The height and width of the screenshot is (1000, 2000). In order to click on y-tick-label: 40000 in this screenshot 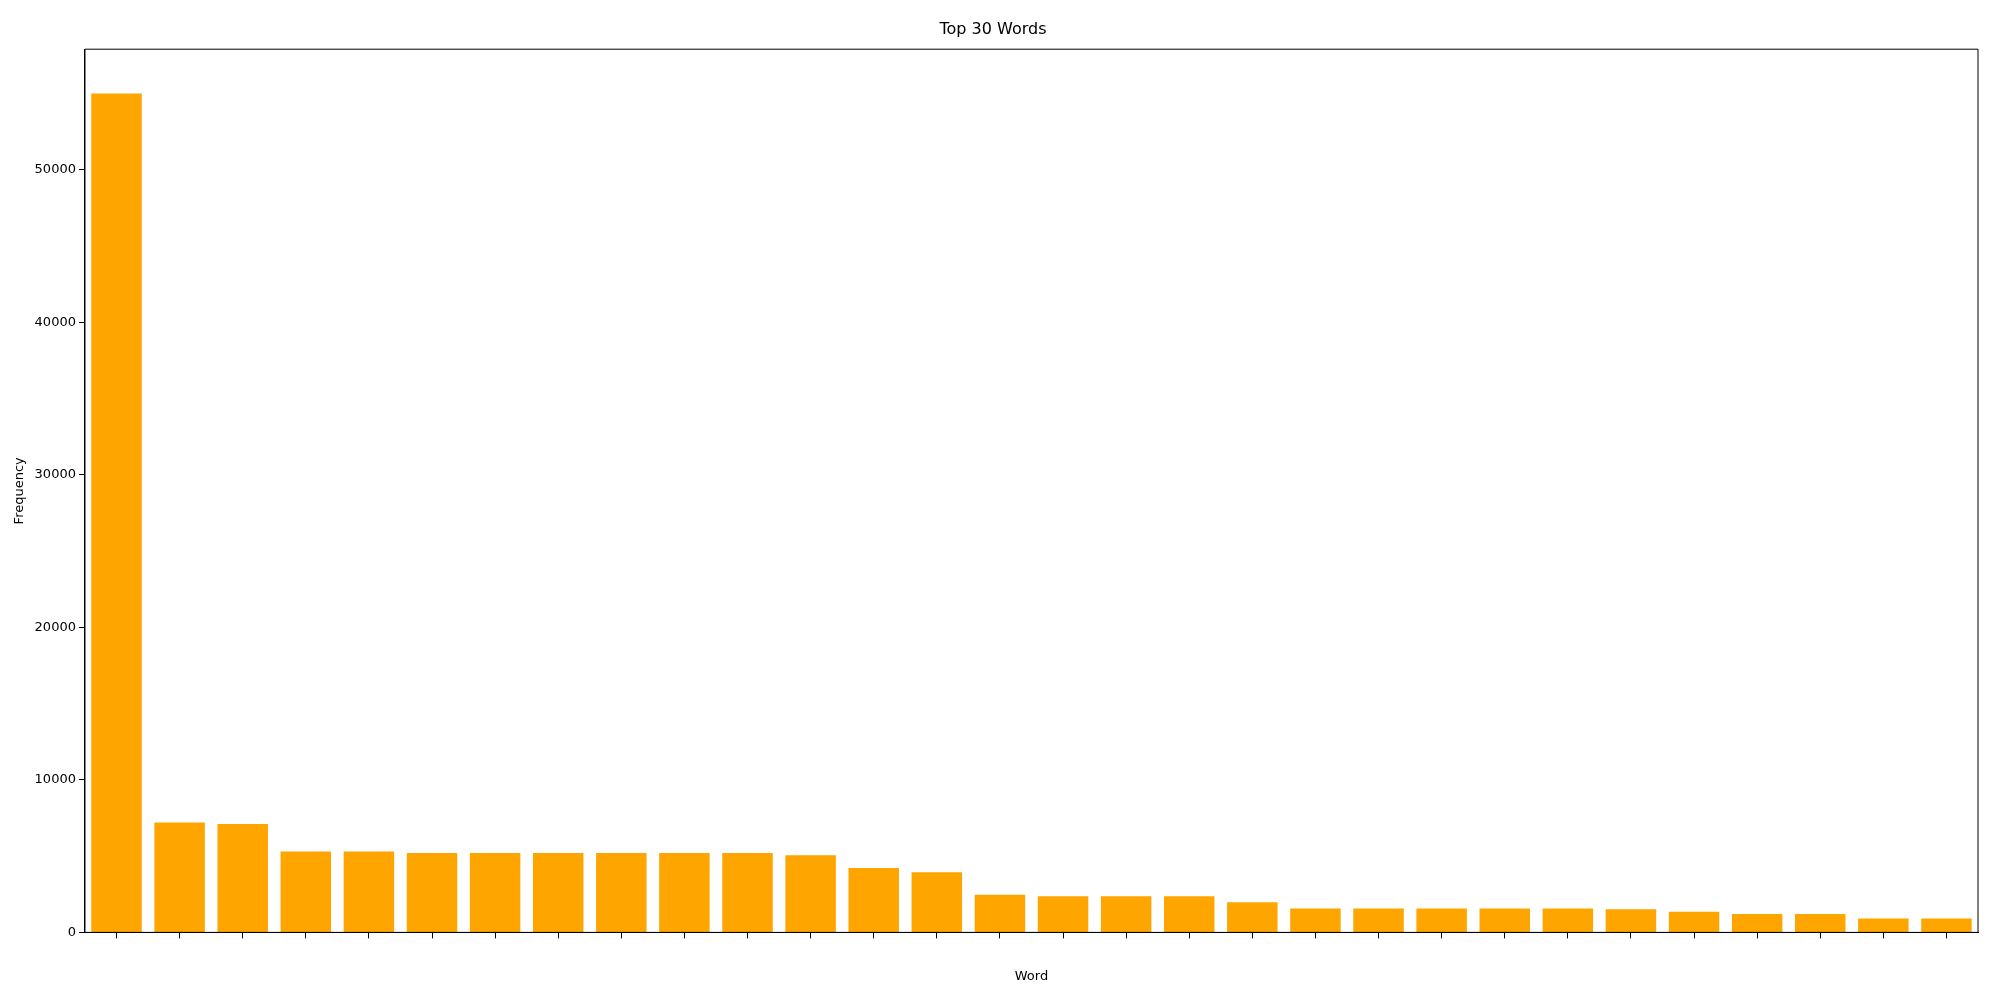, I will do `click(55, 321)`.